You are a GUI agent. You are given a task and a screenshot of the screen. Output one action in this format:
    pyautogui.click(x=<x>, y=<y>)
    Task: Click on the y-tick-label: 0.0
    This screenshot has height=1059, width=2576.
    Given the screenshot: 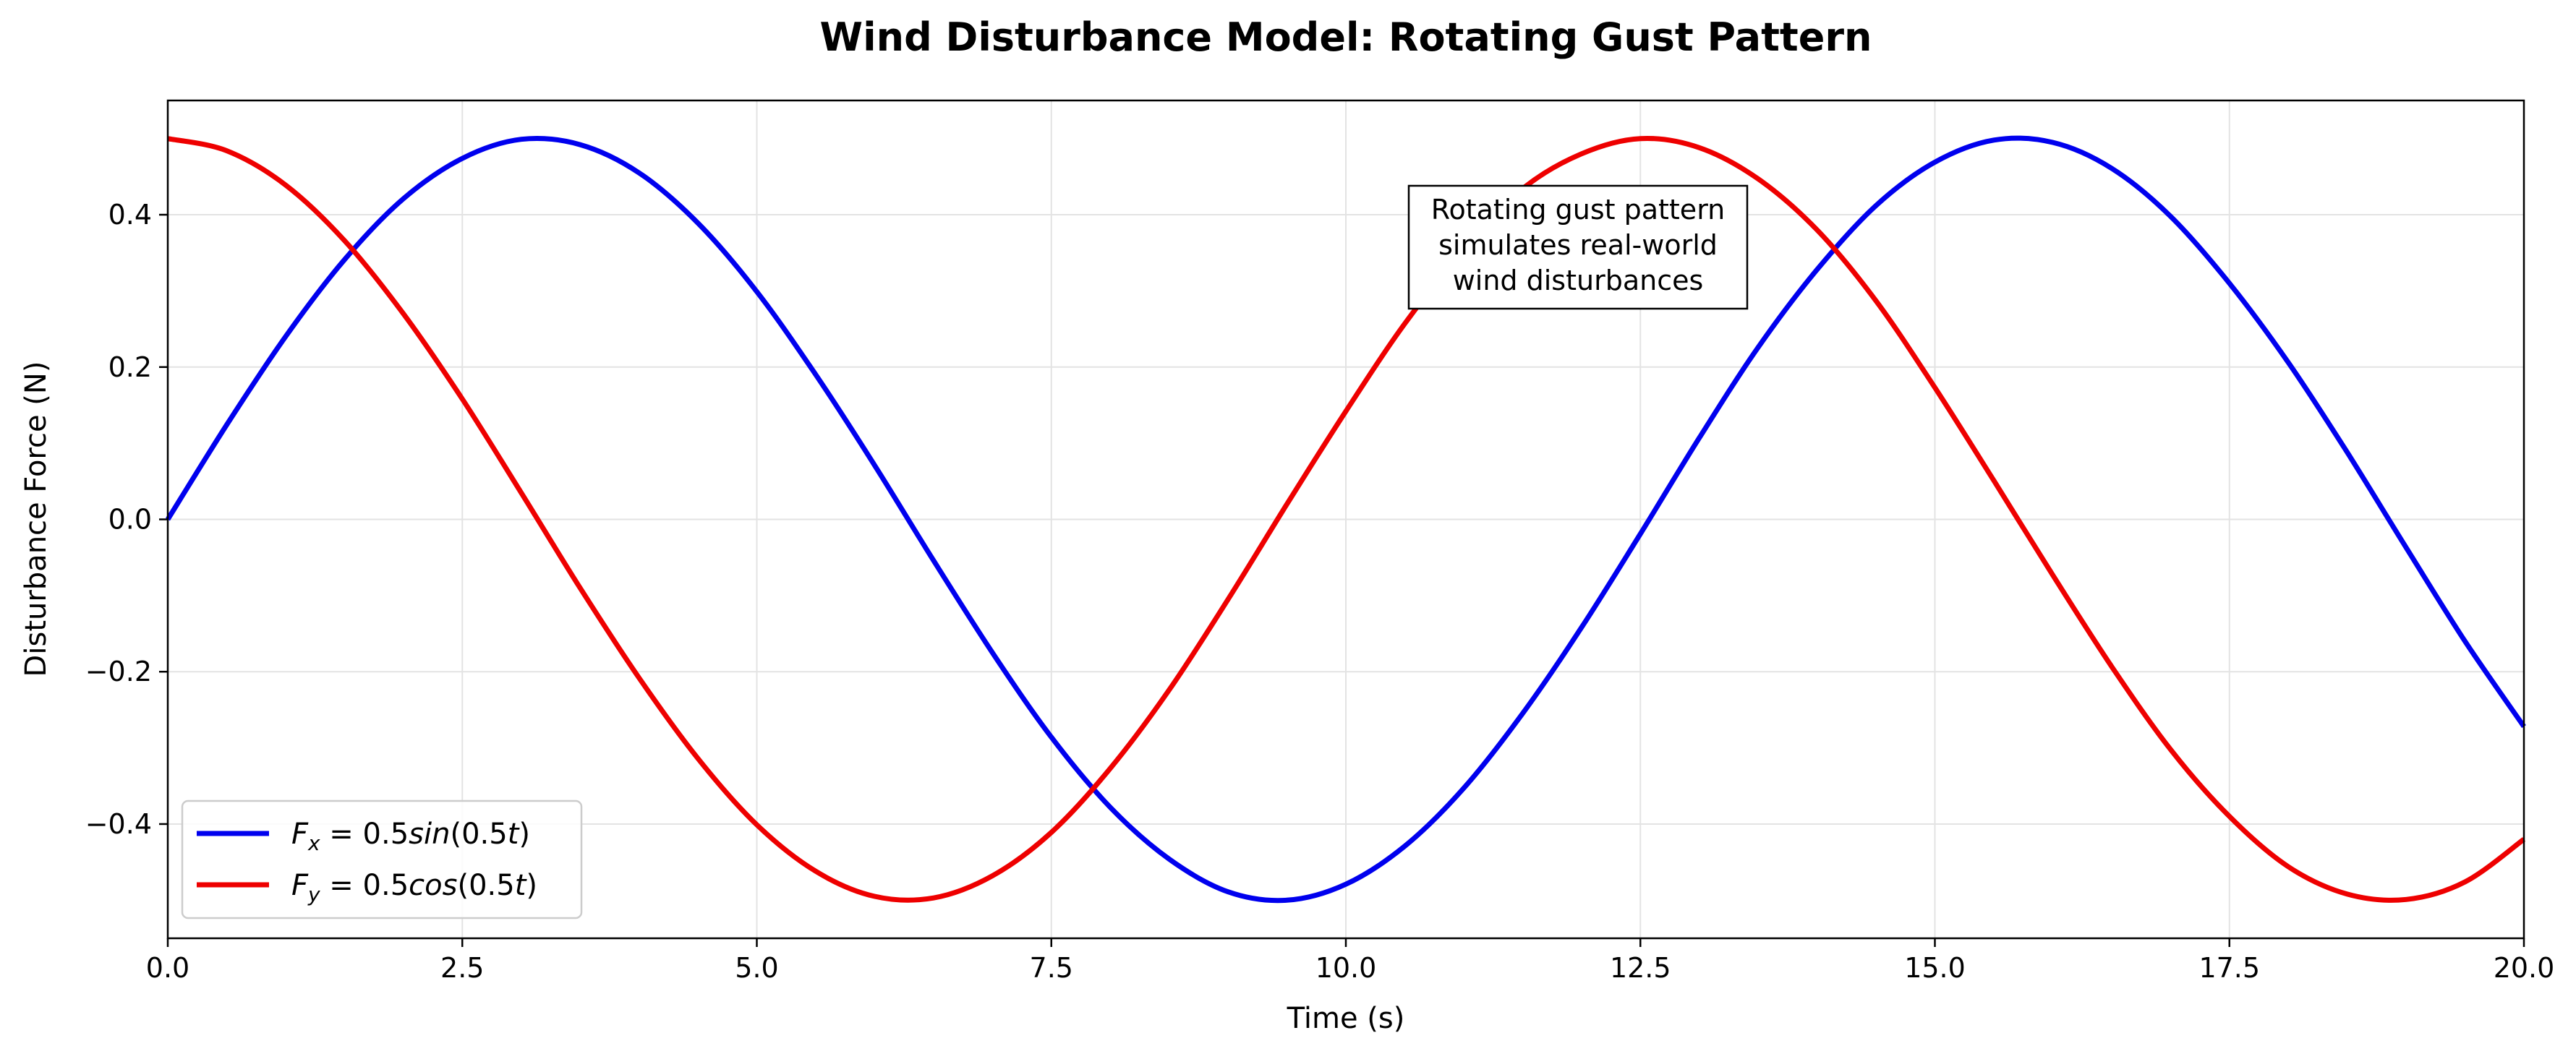 What is the action you would take?
    pyautogui.click(x=130, y=520)
    